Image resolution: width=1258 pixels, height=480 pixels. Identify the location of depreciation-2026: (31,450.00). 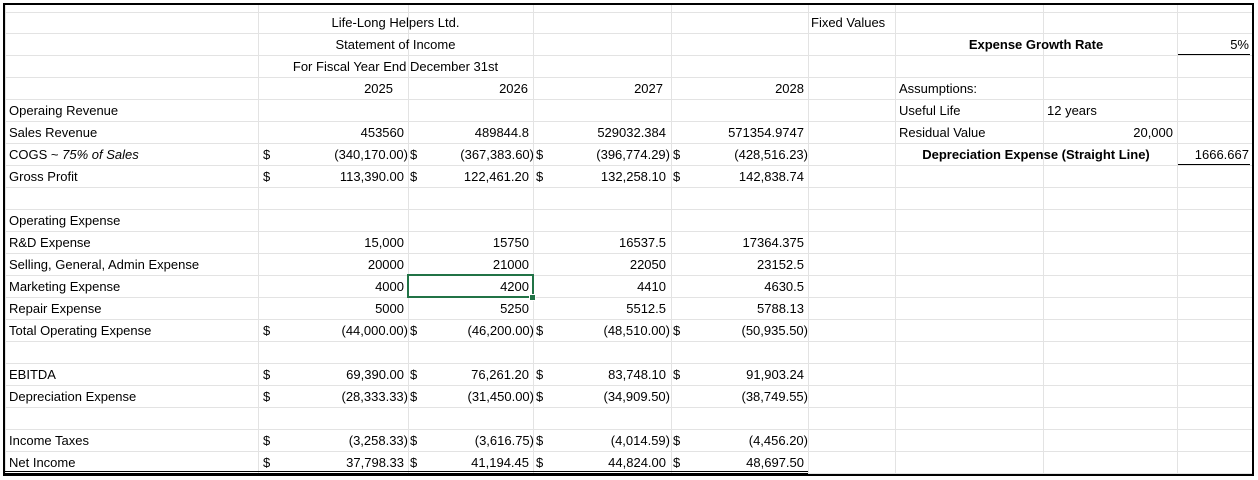
(501, 396).